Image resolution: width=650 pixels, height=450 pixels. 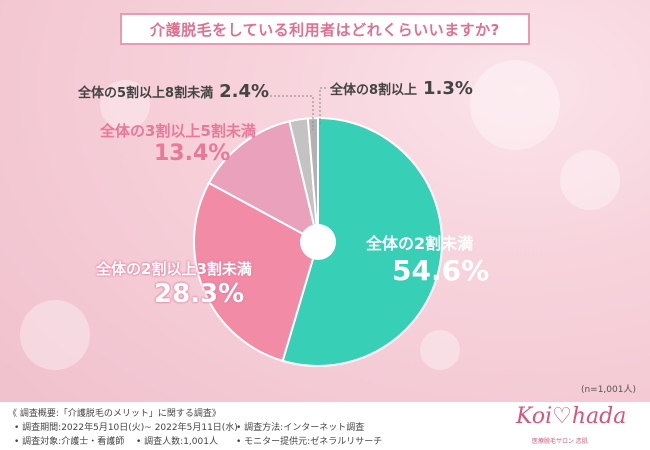 What do you see at coordinates (318, 242) in the screenshot?
I see `donut-hole` at bounding box center [318, 242].